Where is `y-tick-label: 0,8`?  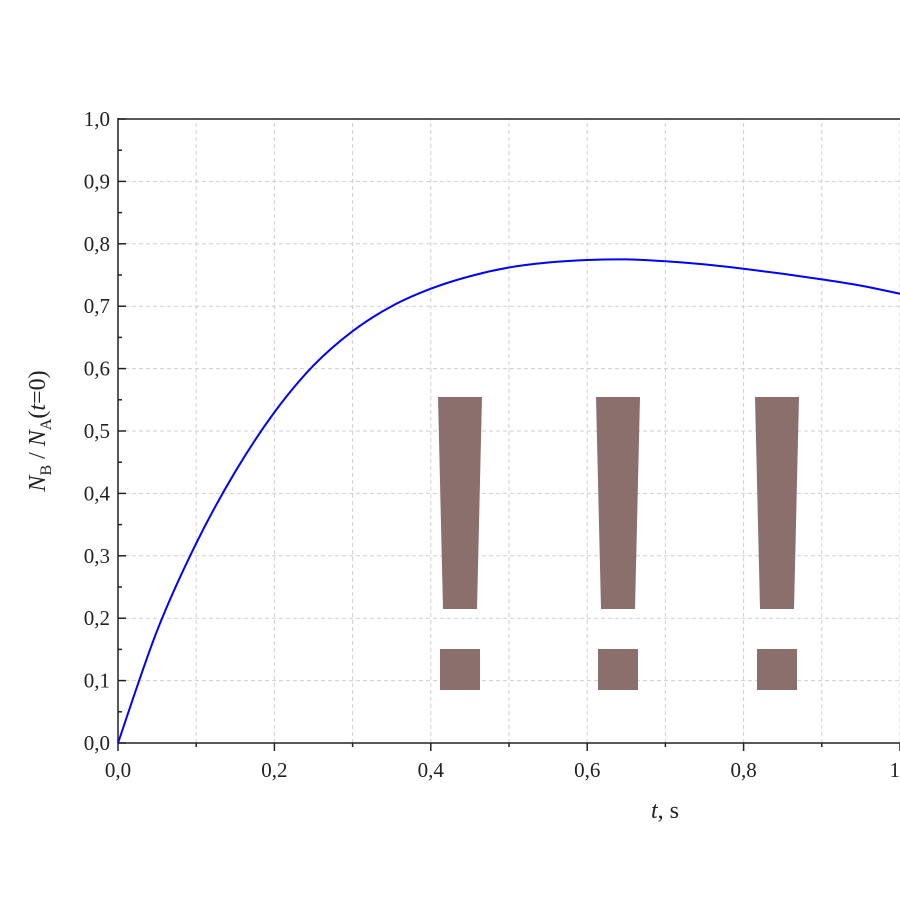
y-tick-label: 0,8 is located at coordinates (97, 244).